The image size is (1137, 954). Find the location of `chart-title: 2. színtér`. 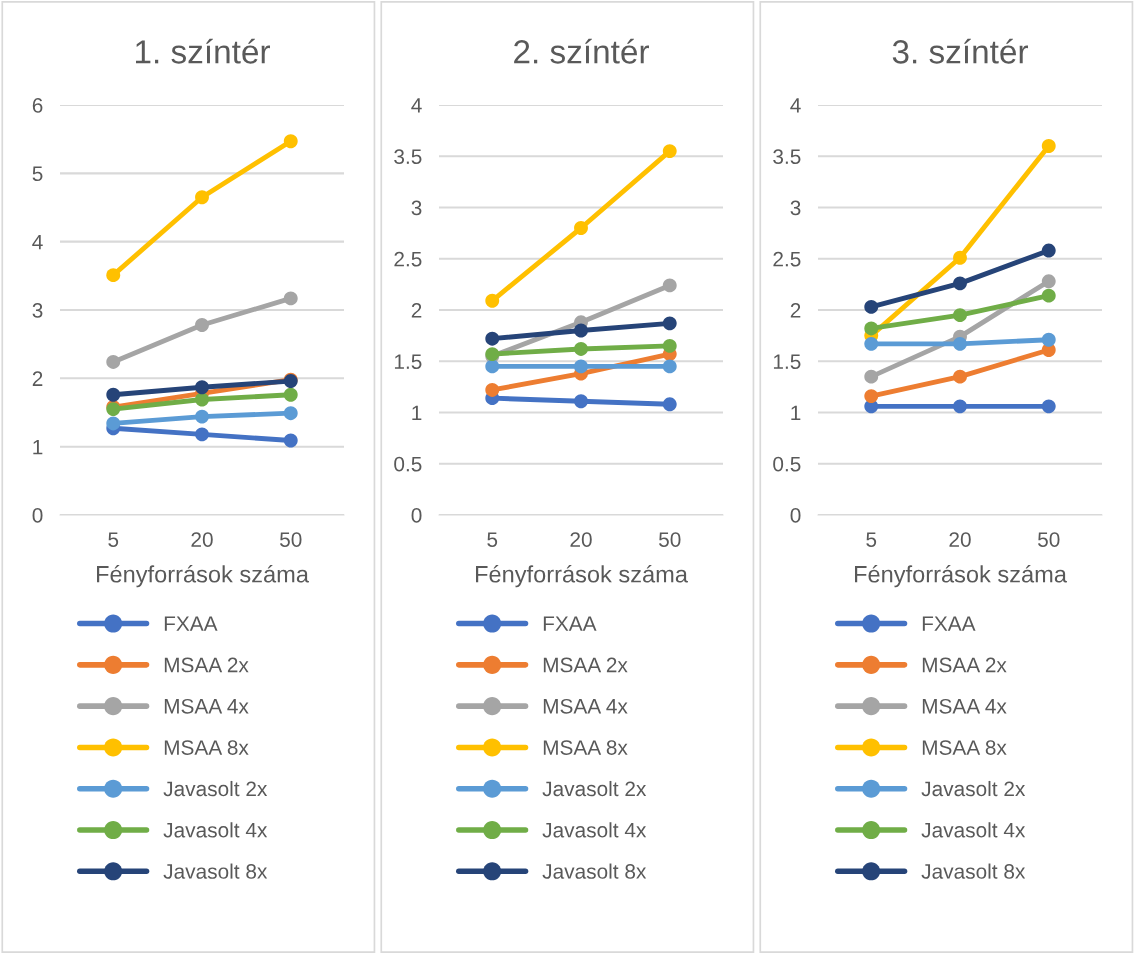

chart-title: 2. színtér is located at coordinates (581, 51).